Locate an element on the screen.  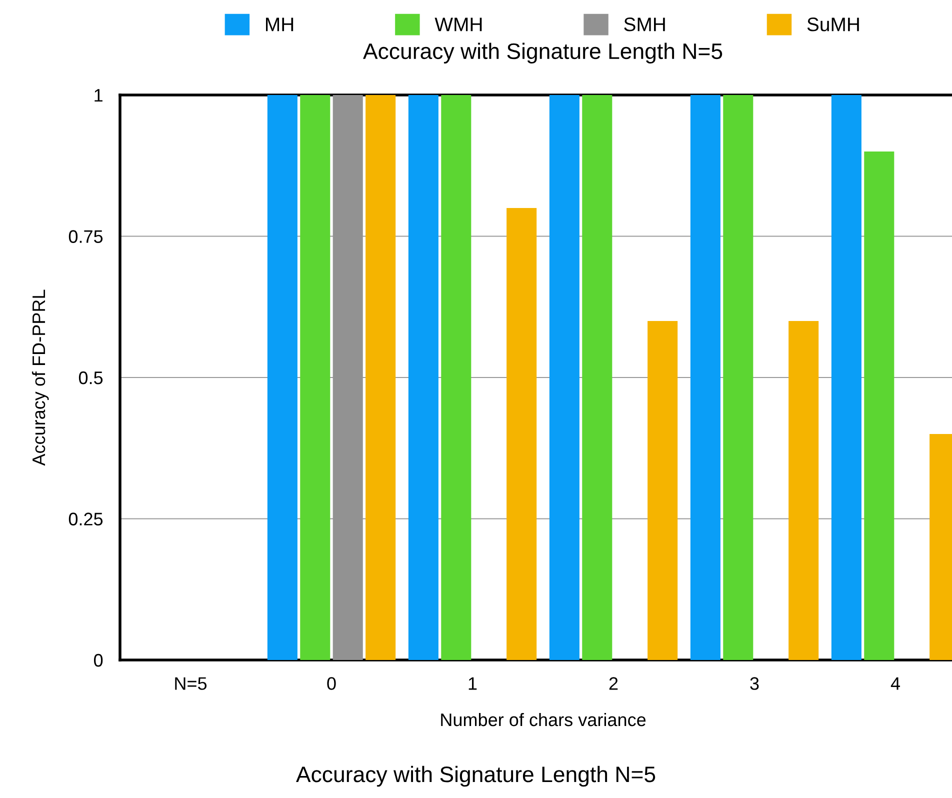
y-tick-label: 0.25 is located at coordinates (85, 519).